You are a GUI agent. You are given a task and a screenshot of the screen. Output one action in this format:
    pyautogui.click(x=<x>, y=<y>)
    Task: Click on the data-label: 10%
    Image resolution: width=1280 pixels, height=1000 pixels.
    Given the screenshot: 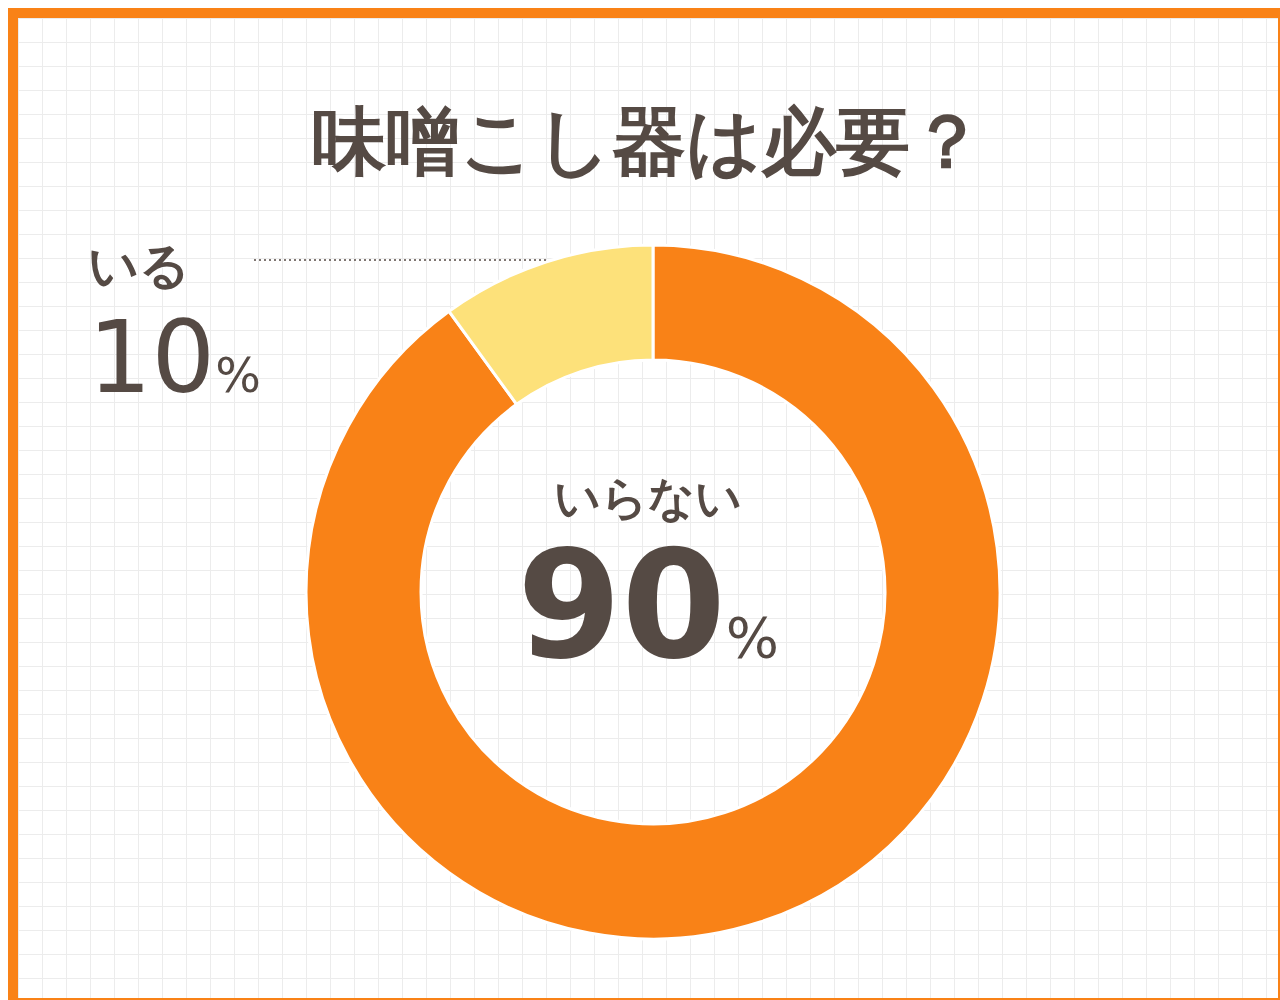 What is the action you would take?
    pyautogui.click(x=174, y=357)
    